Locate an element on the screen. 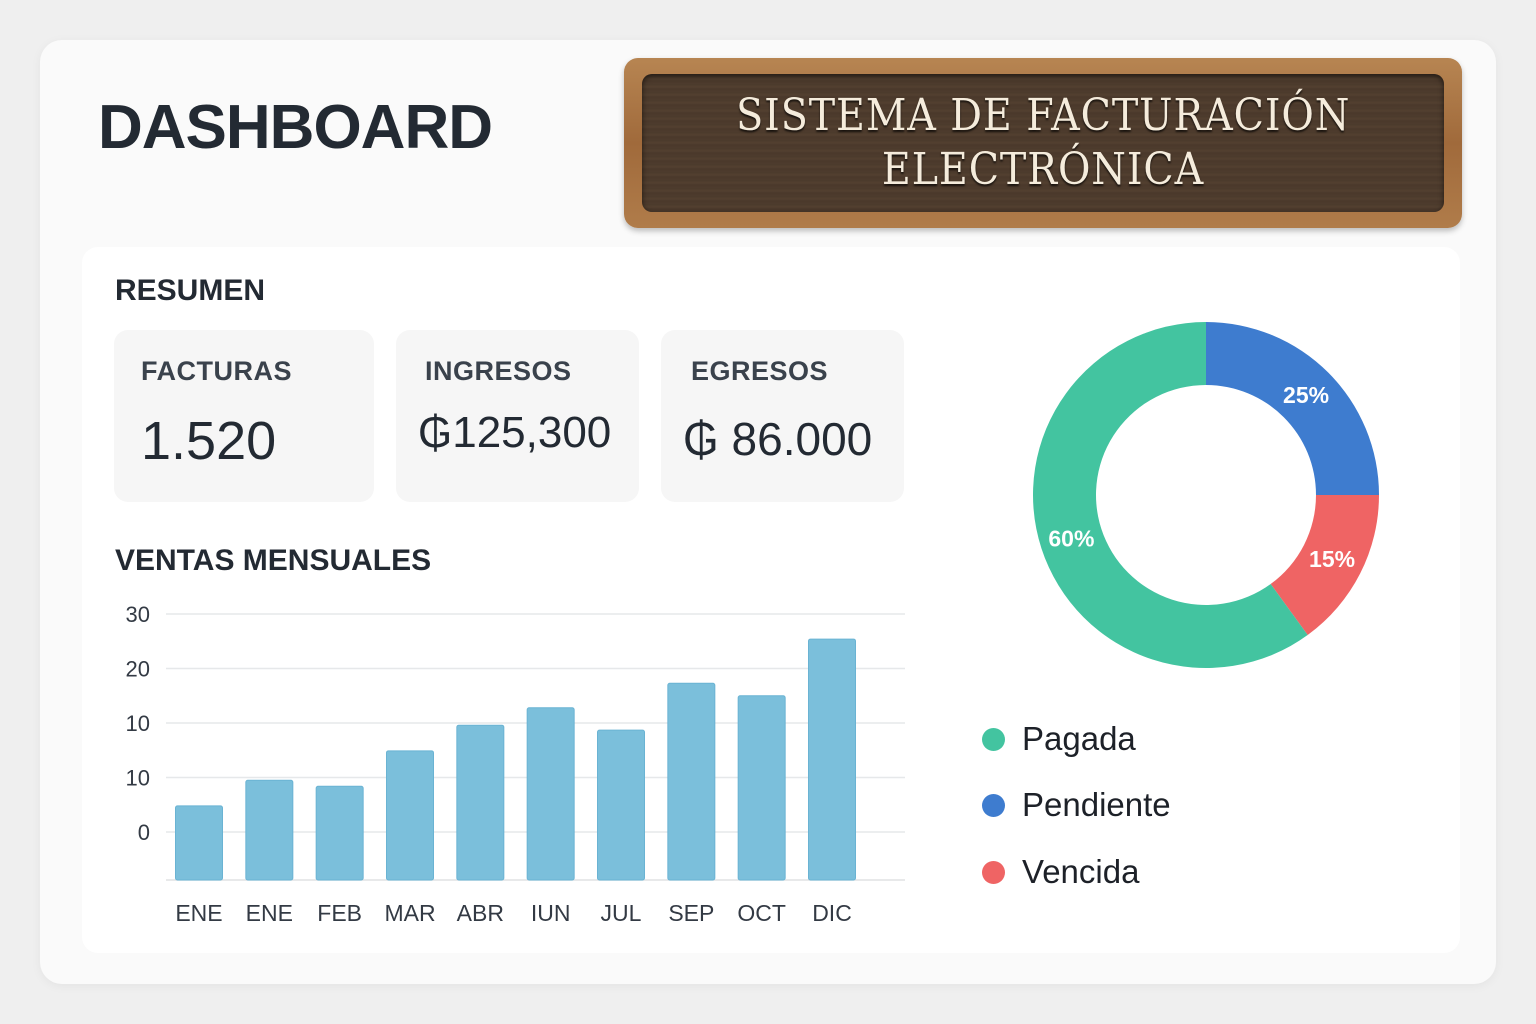 This screenshot has height=1024, width=1536. legend-item-overdue: Vencida is located at coordinates (1060, 872).